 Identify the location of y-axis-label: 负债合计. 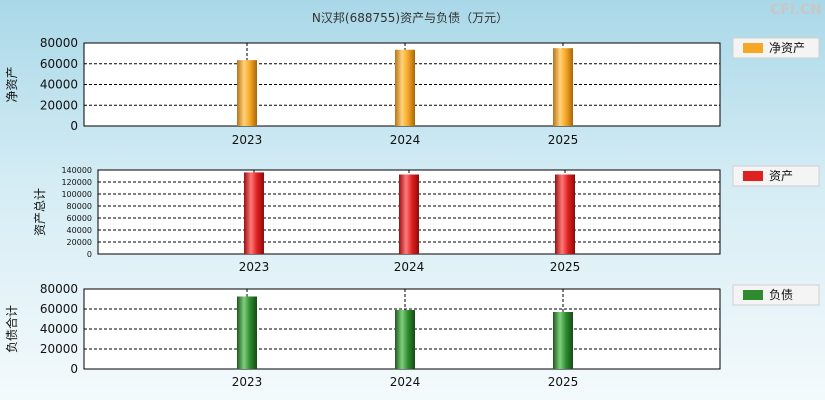
(11, 329).